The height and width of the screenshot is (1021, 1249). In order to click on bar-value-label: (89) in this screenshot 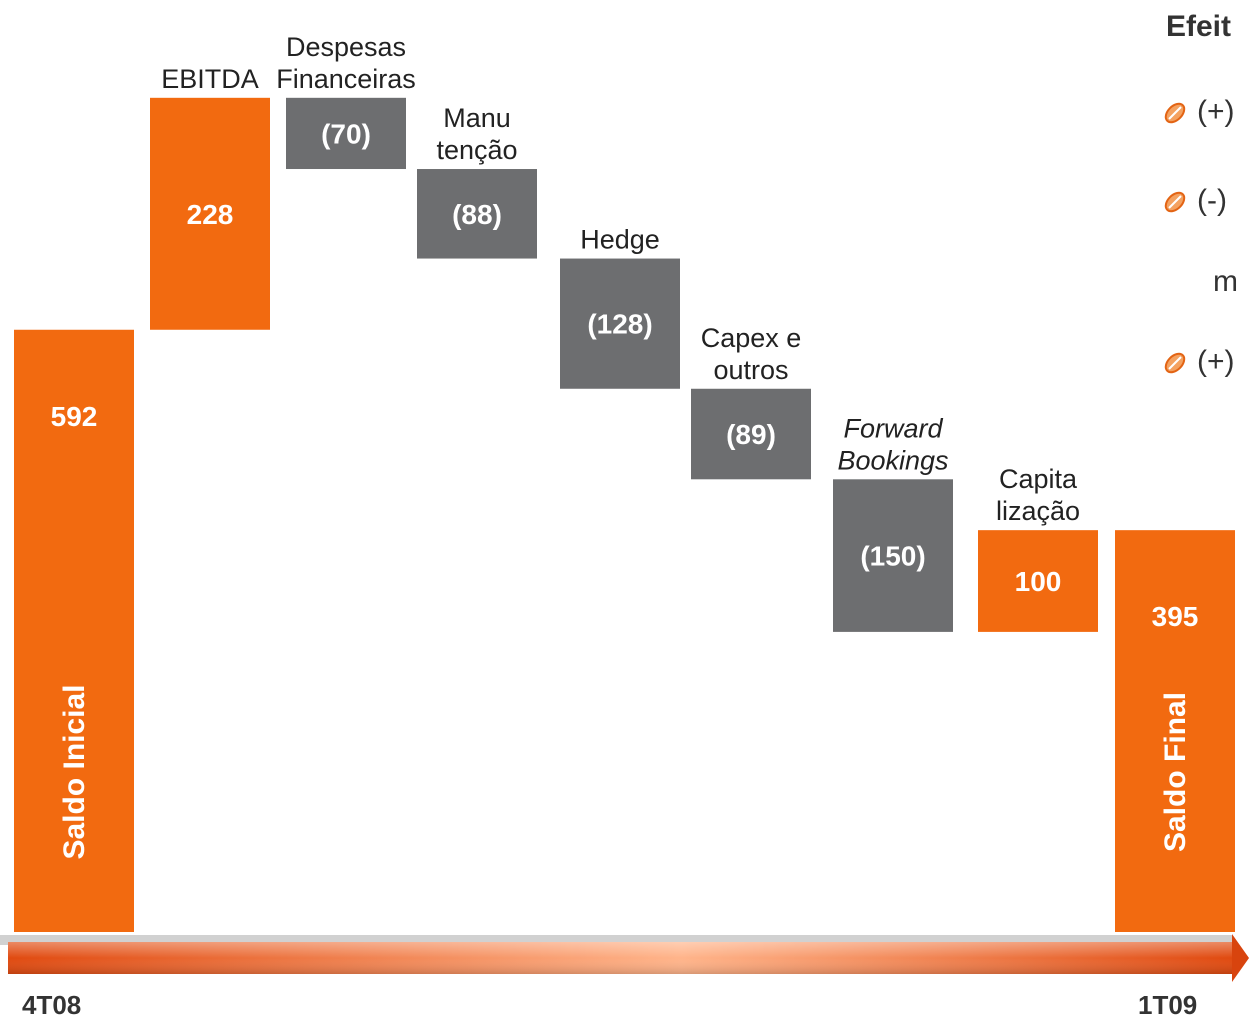, I will do `click(751, 434)`.